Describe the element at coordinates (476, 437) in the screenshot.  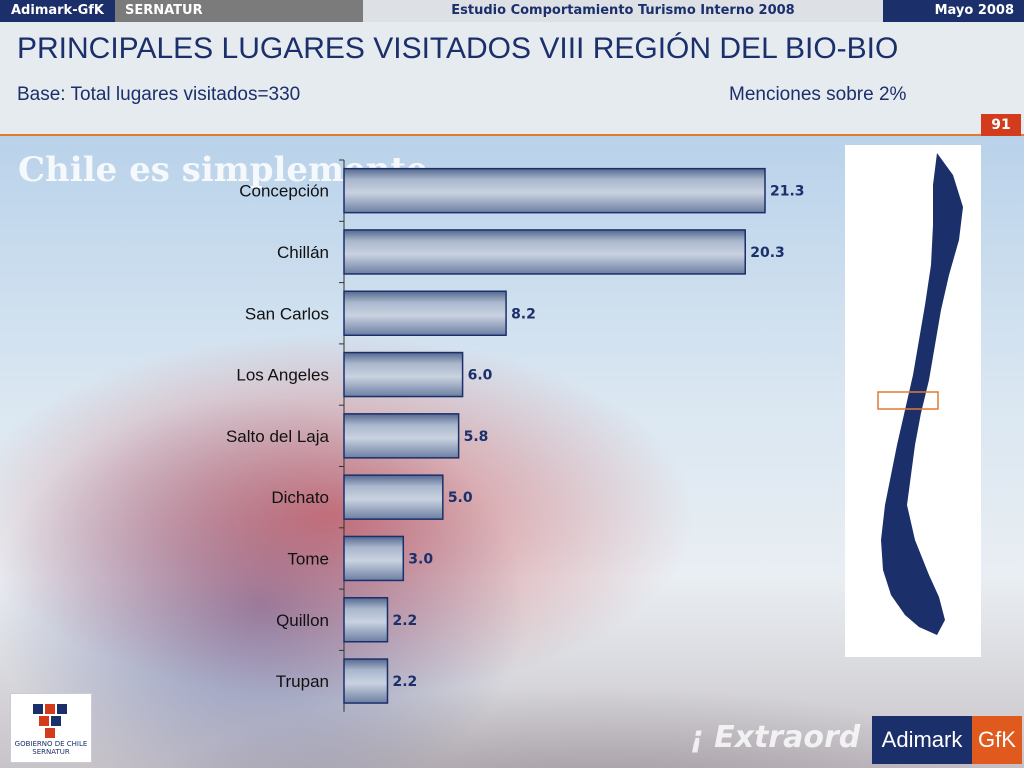
I see `value-label: 5.8` at that location.